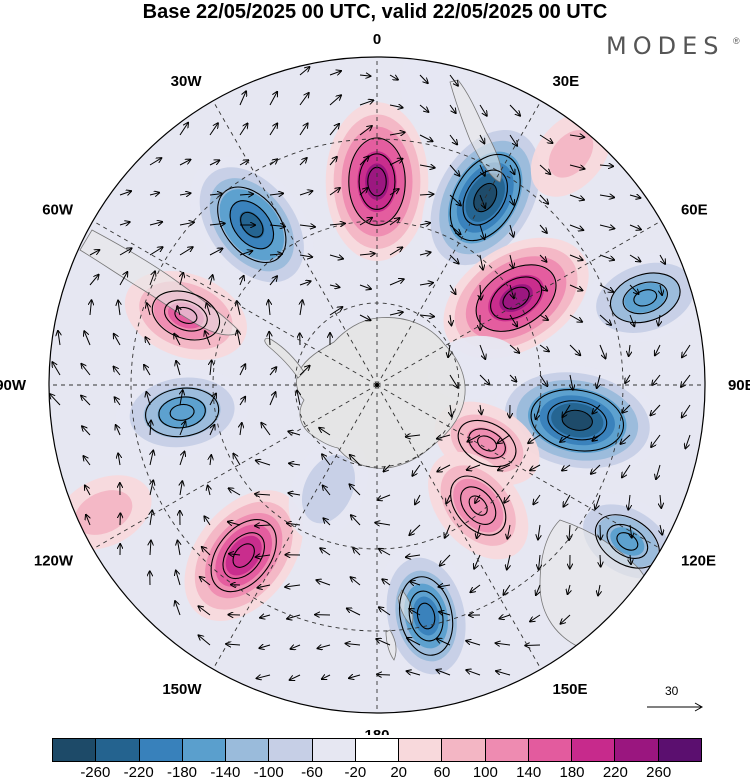 This screenshot has width=750, height=783. Describe the element at coordinates (572, 772) in the screenshot. I see `colorbar-tick-label: 180` at that location.